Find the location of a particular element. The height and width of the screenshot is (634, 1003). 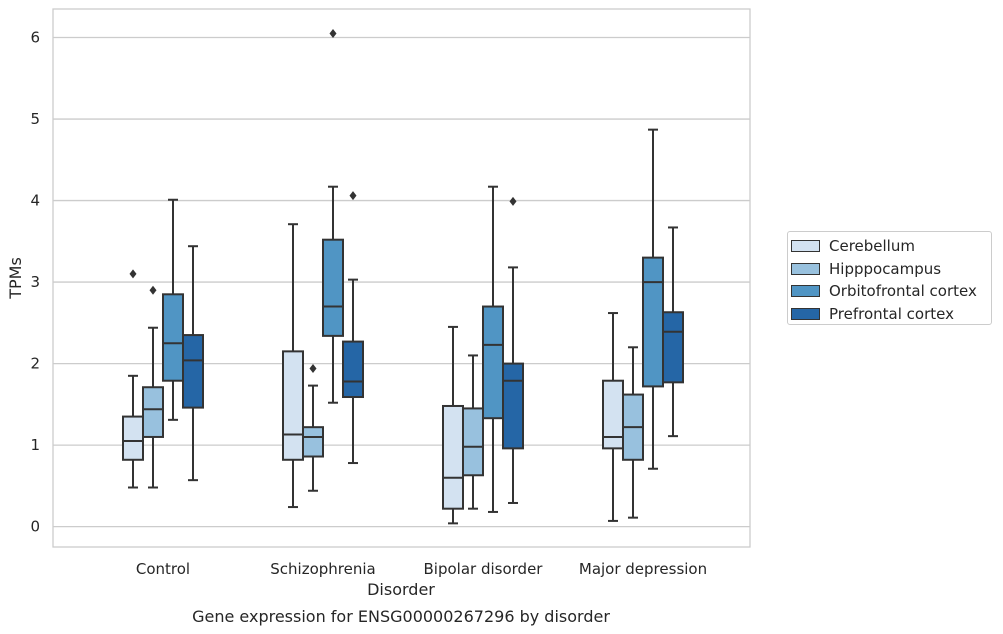

x-tick-label: Bipolar disorder is located at coordinates (484, 569).